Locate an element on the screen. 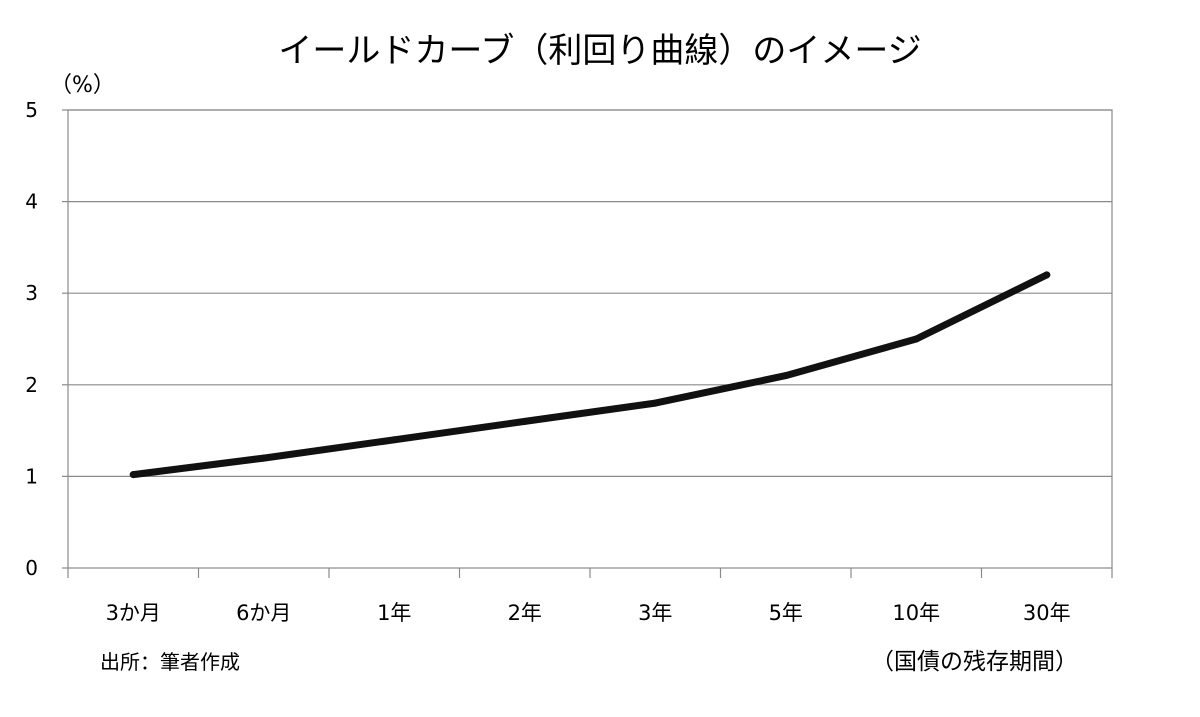  y-tick-label-4: 4 is located at coordinates (31, 202).